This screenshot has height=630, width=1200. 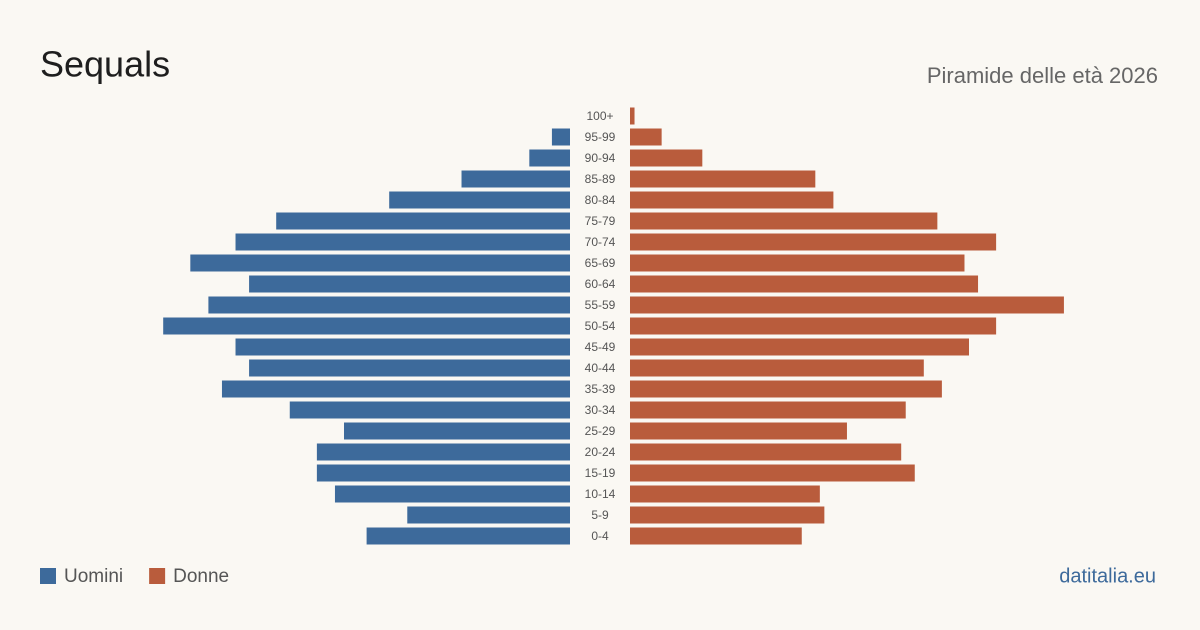 I want to click on age-label: 80-84, so click(x=600, y=200).